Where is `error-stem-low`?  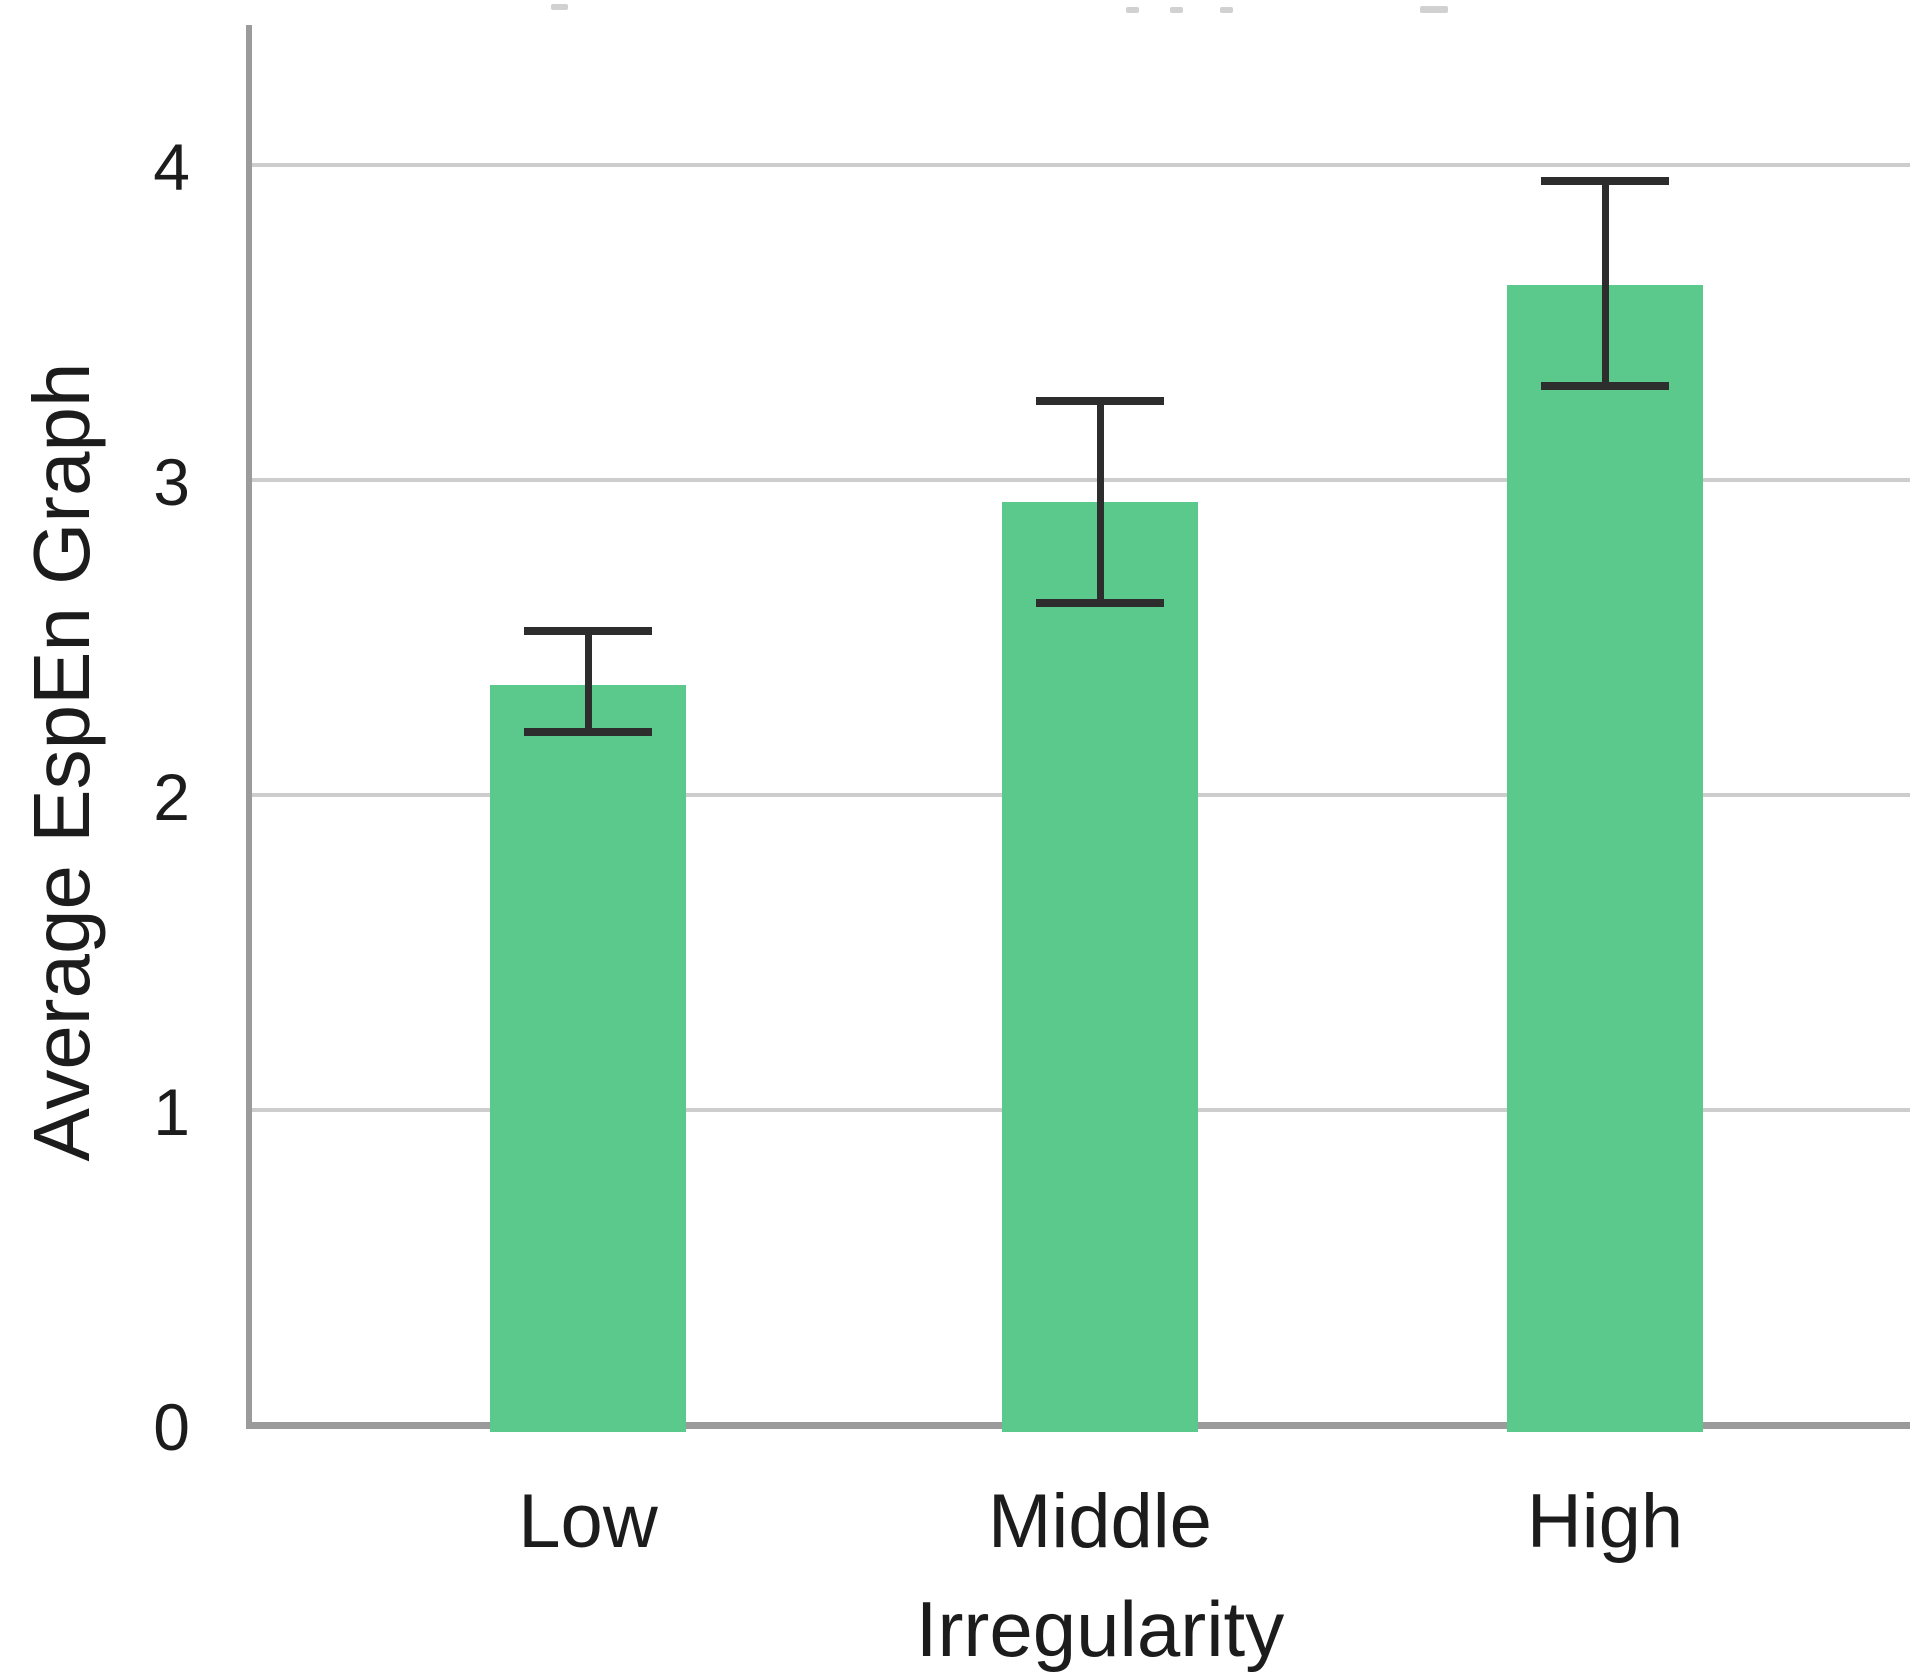
error-stem-low is located at coordinates (588, 681).